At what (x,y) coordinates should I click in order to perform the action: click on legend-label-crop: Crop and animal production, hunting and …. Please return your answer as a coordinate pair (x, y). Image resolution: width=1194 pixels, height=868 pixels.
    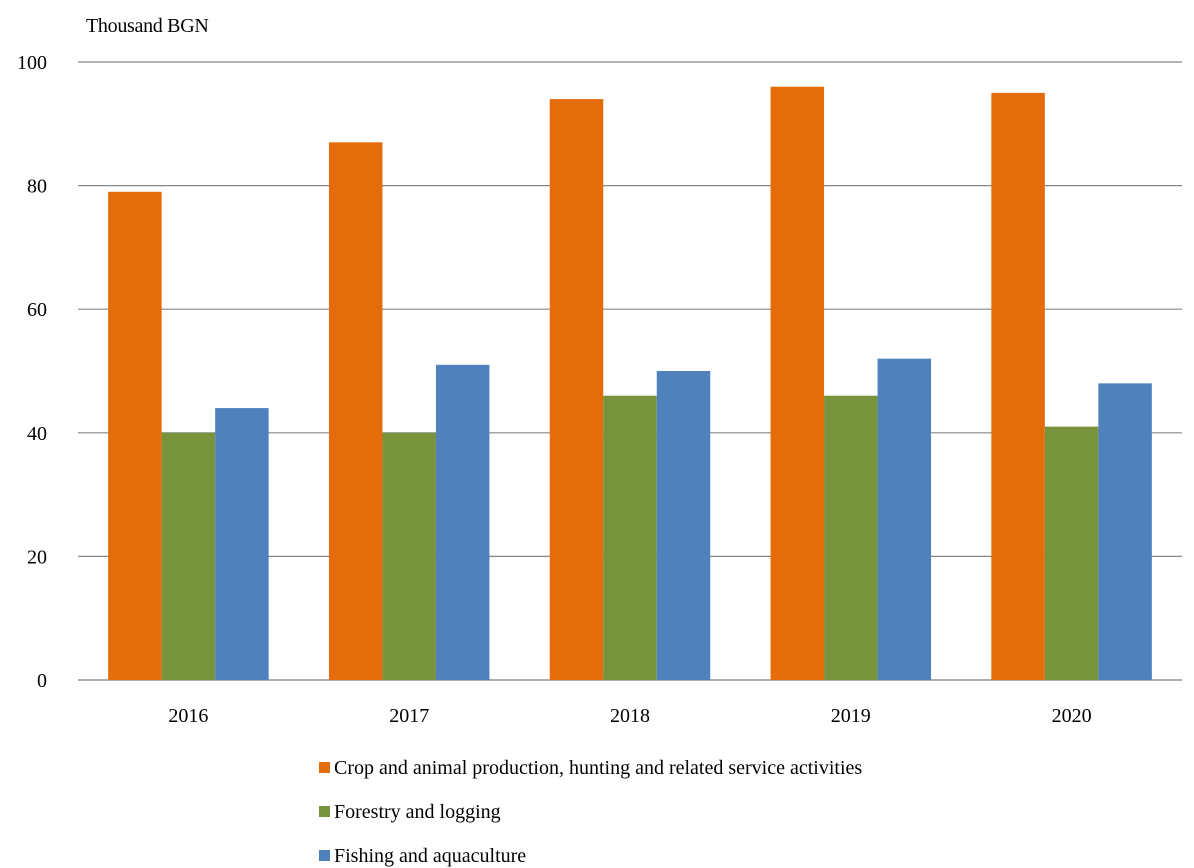
    Looking at the image, I should click on (598, 768).